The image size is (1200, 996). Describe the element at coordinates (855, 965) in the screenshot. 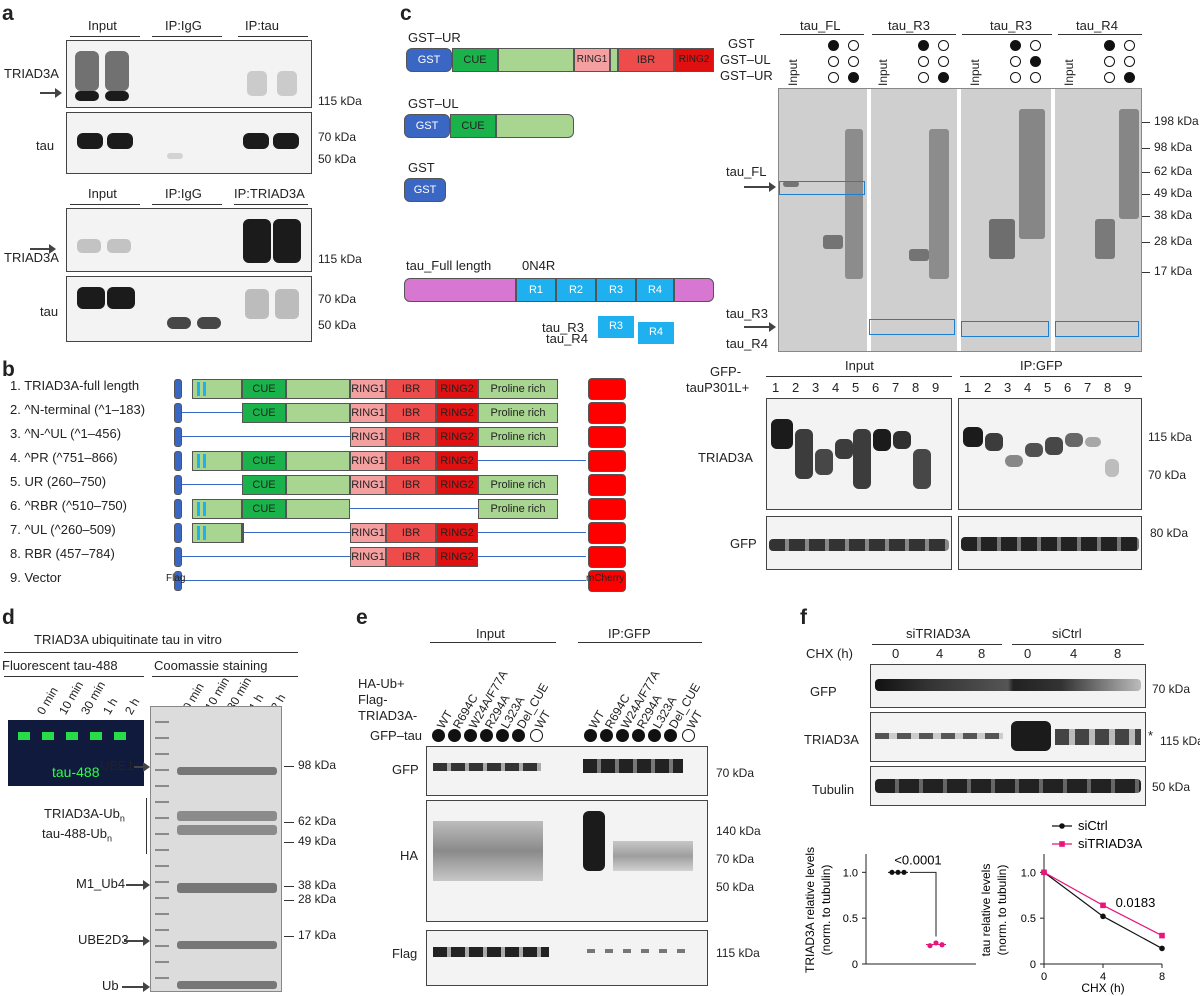

I see `c1-ytick-label: 0` at that location.